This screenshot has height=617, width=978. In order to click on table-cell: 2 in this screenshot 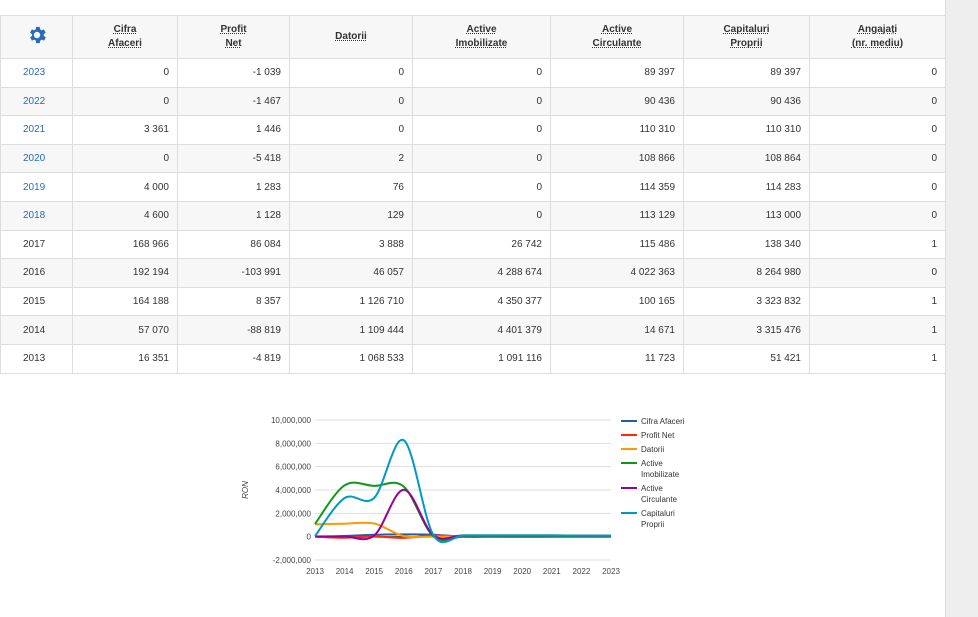, I will do `click(351, 158)`.